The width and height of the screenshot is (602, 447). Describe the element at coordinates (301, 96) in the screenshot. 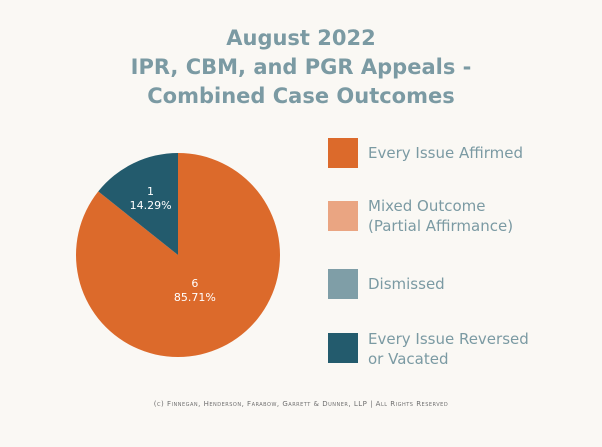

I see `chart-title-line-3: Combined Case Outcomes` at that location.